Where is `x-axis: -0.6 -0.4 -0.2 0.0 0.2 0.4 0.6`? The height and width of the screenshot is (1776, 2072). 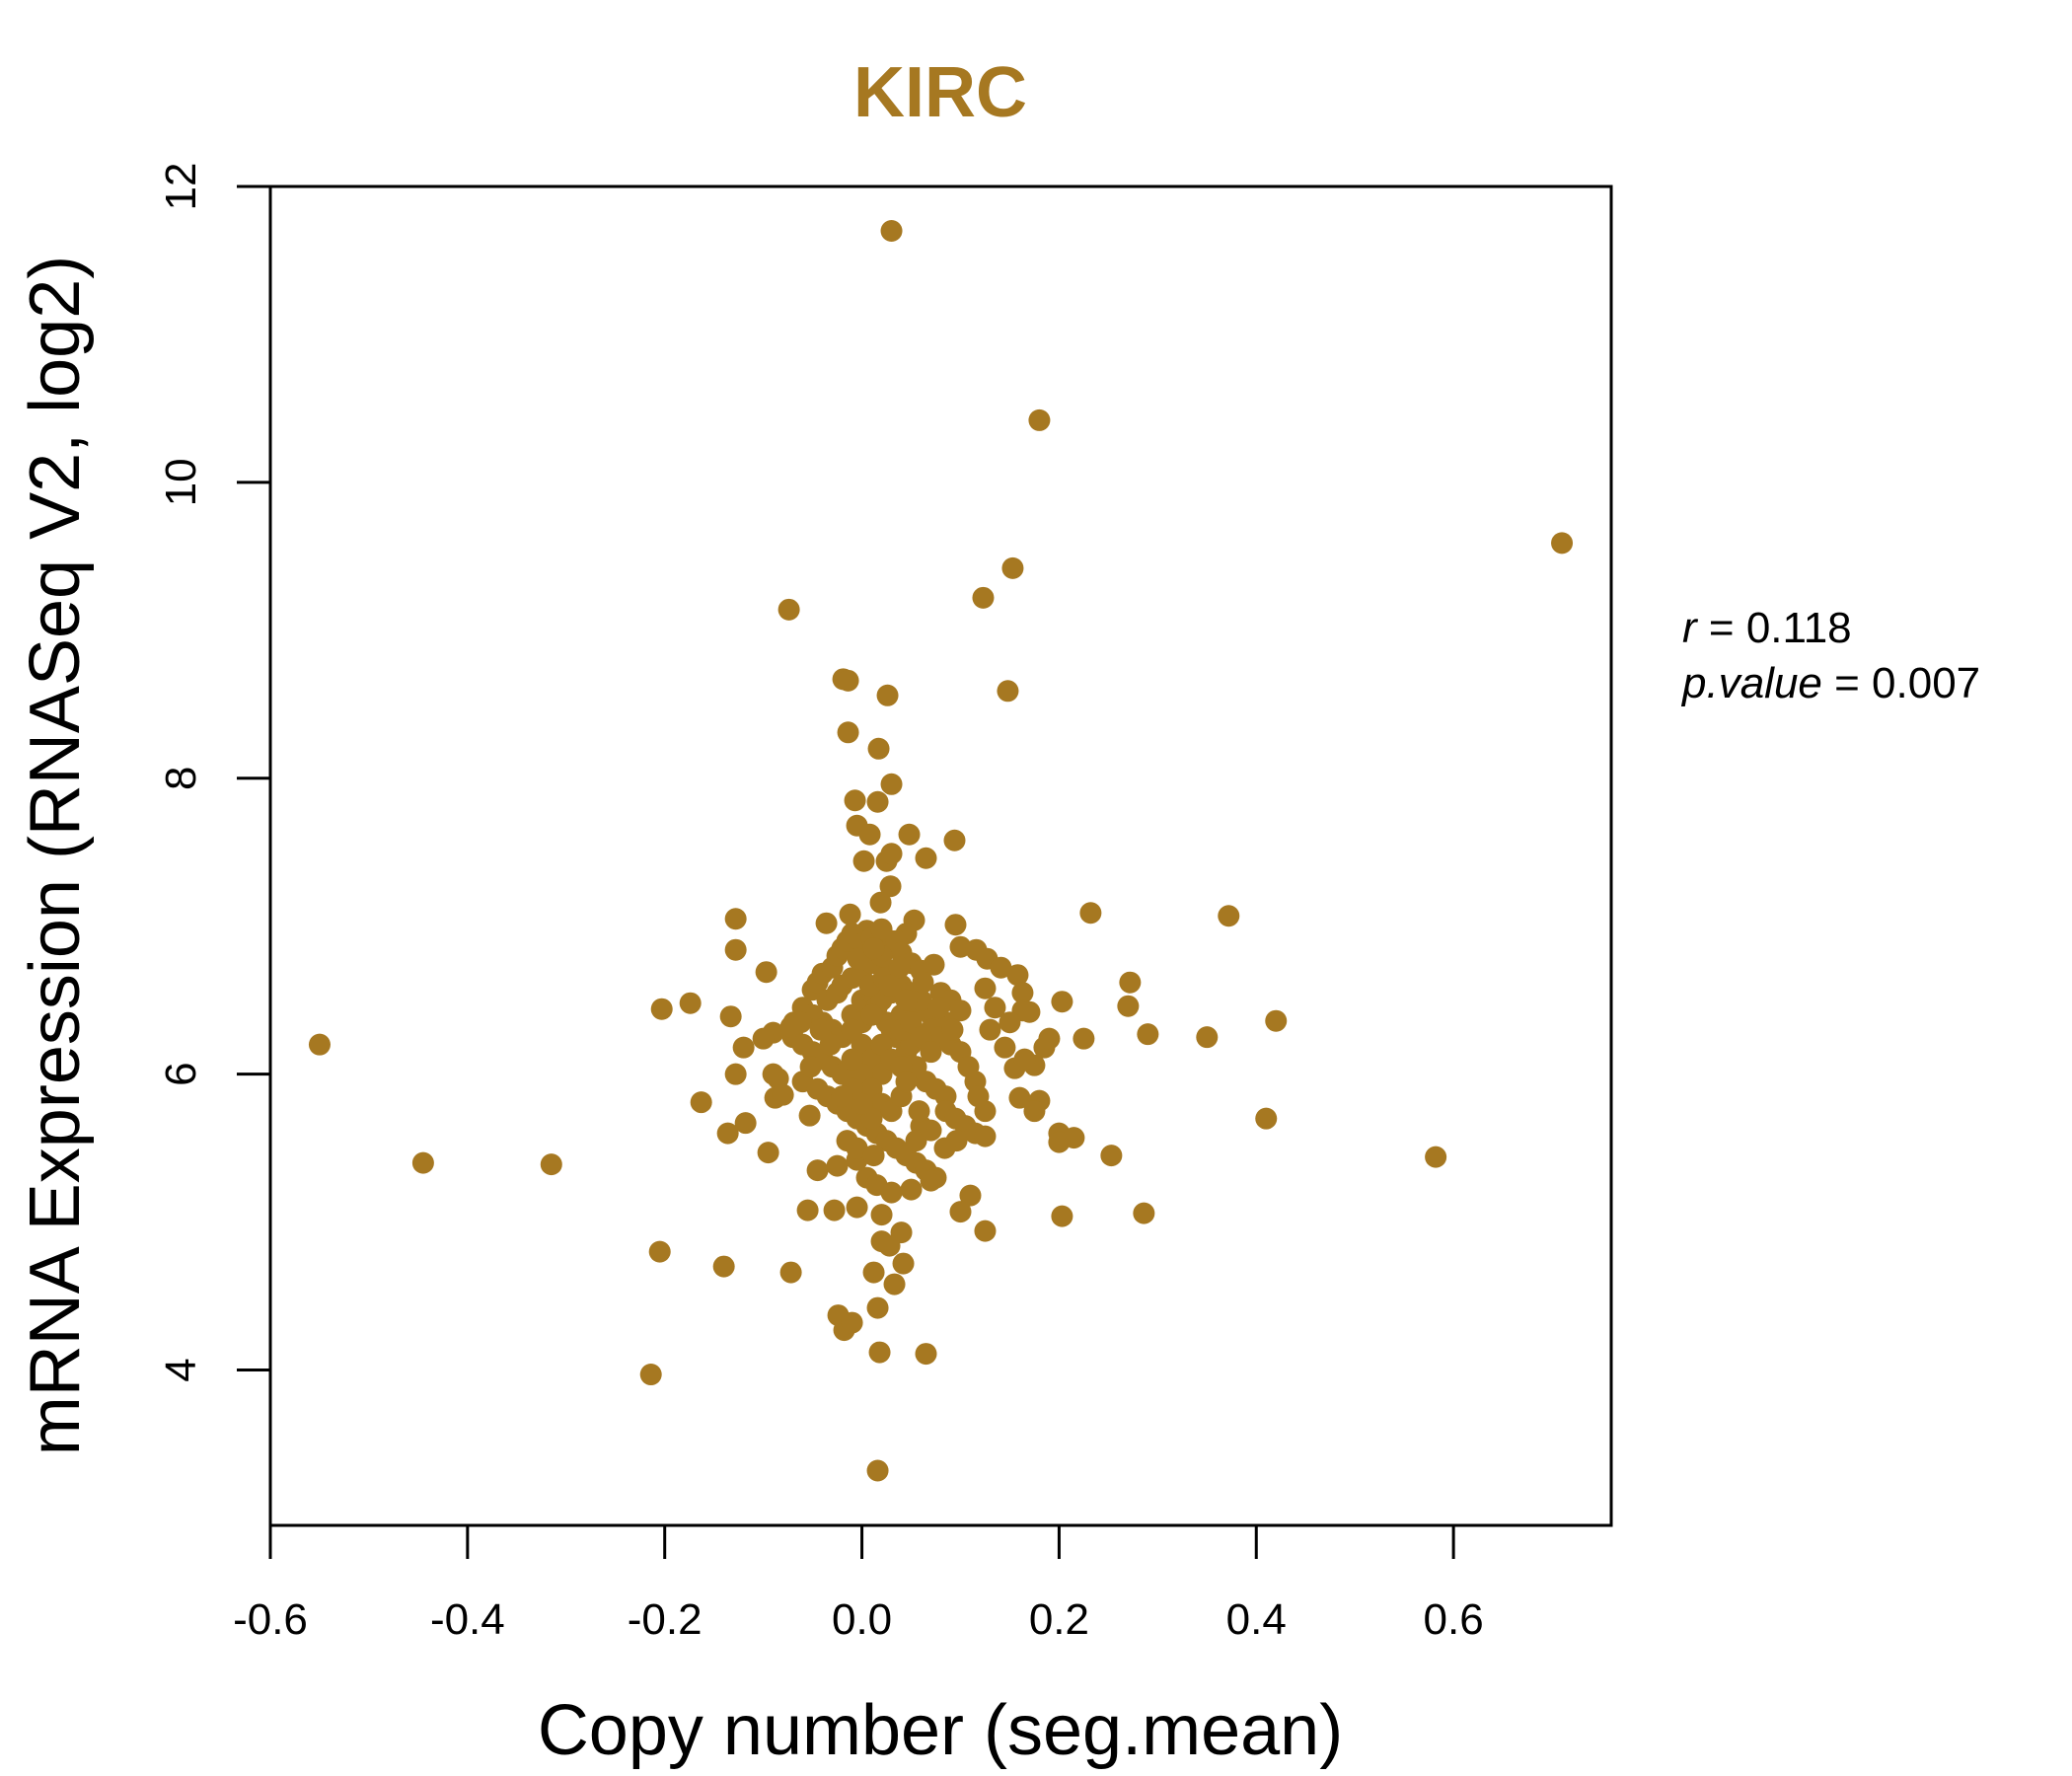
x-axis: -0.6 -0.4 -0.2 0.0 0.2 0.4 0.6 is located at coordinates (859, 1584).